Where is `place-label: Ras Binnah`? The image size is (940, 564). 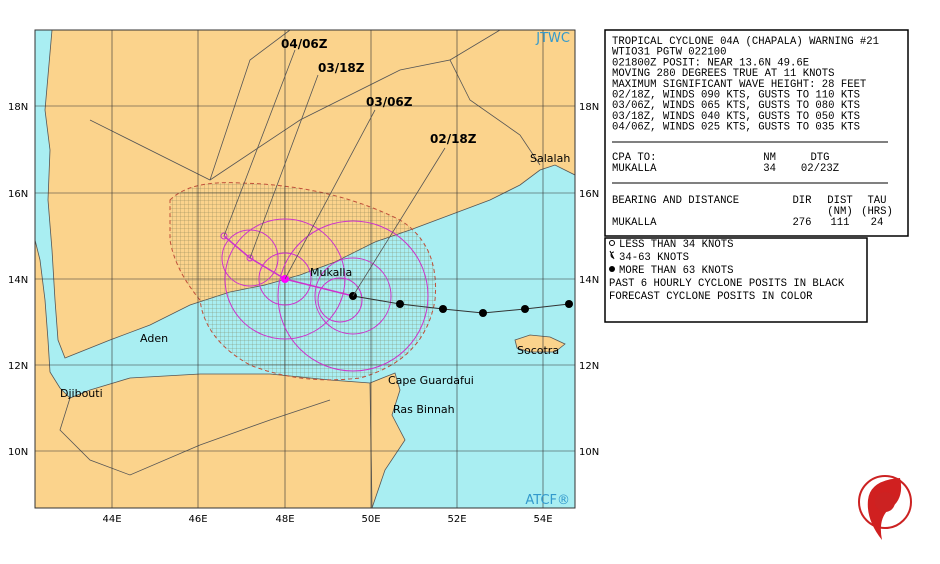 place-label: Ras Binnah is located at coordinates (424, 409).